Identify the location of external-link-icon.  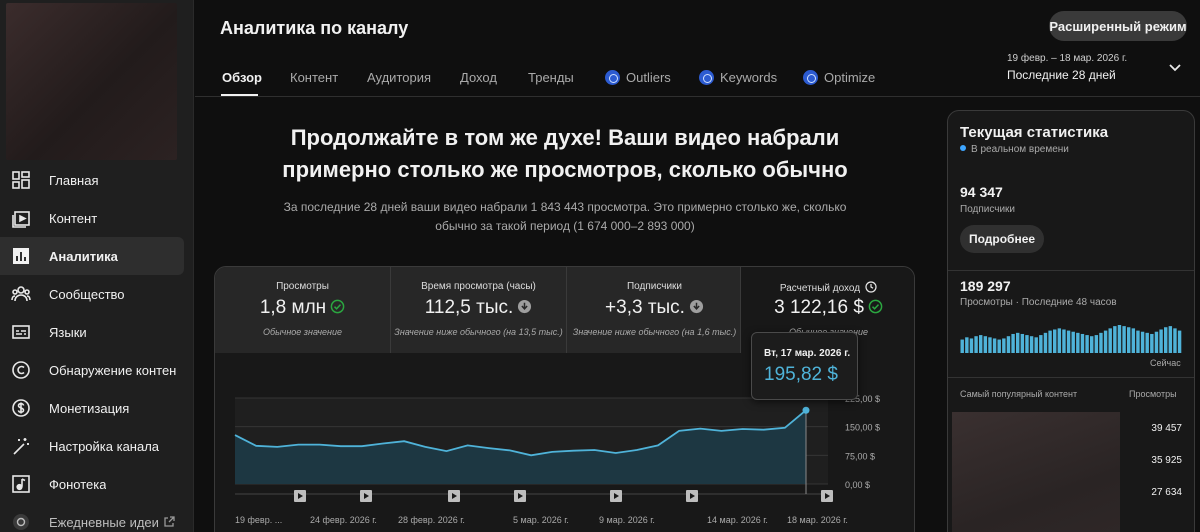
(169, 521).